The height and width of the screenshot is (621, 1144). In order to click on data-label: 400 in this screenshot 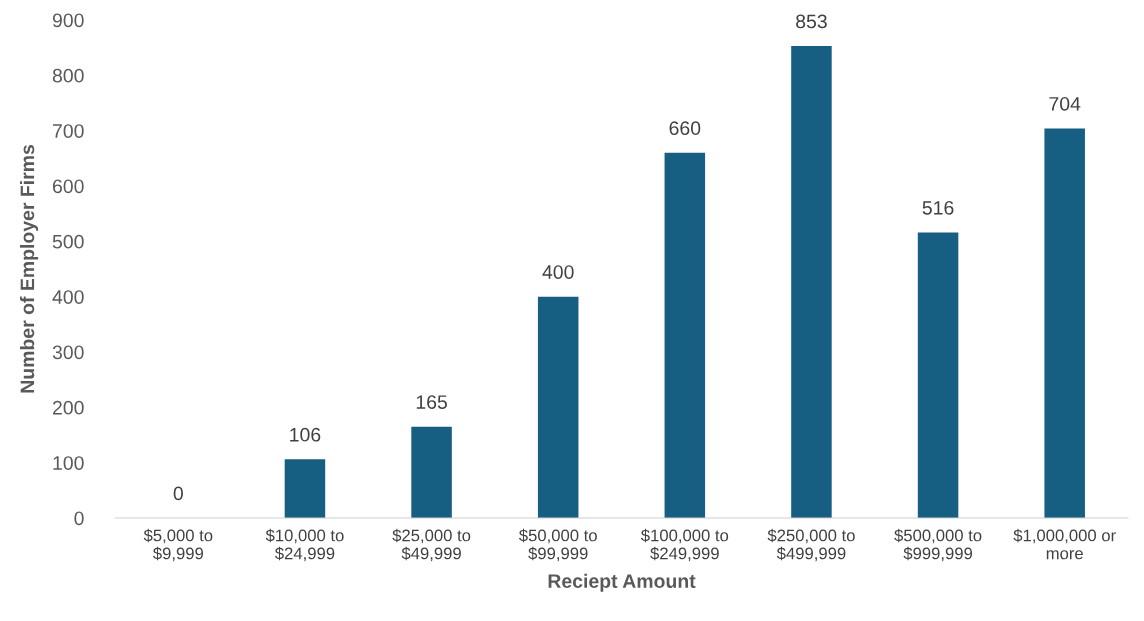, I will do `click(558, 272)`.